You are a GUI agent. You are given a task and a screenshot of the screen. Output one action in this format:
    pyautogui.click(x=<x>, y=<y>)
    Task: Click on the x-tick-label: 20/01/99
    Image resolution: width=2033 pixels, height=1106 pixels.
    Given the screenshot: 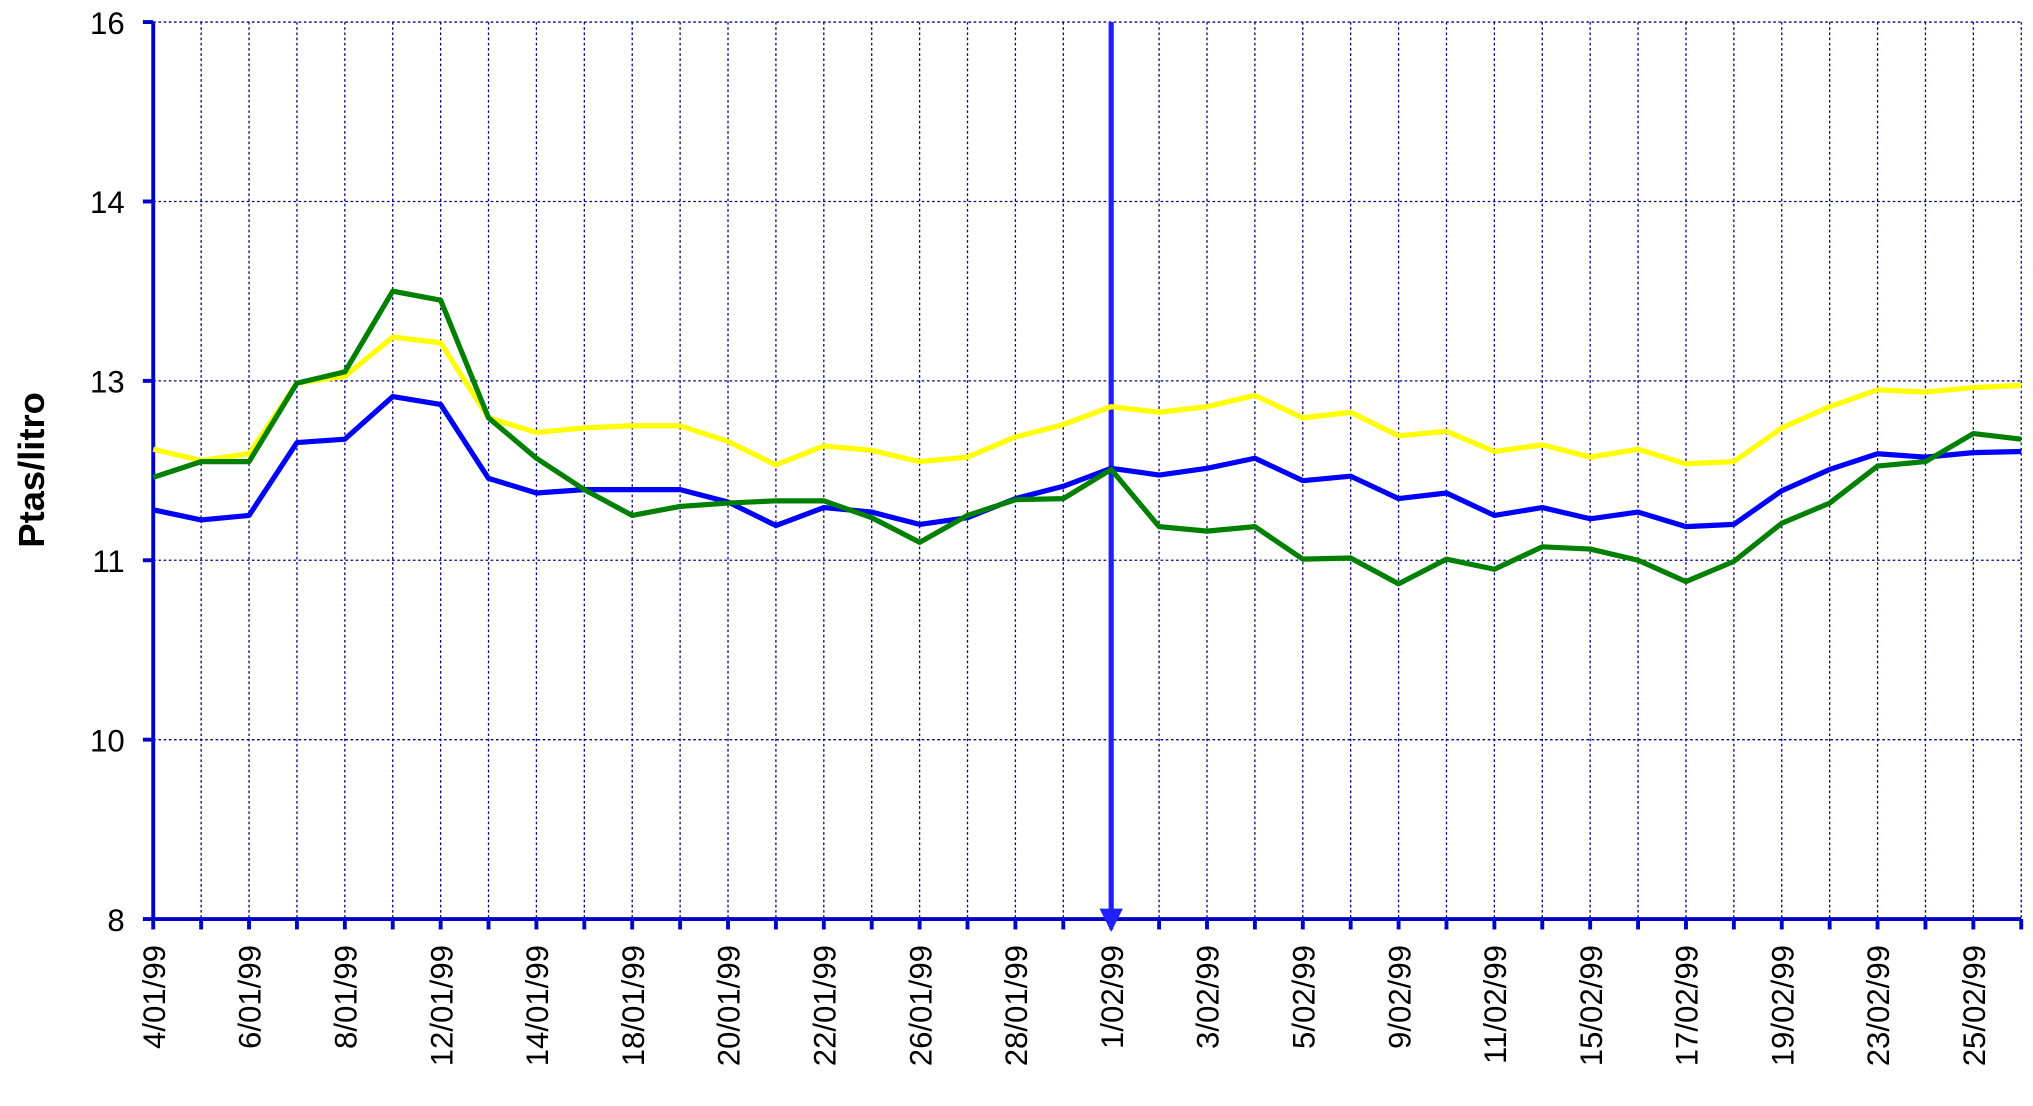 What is the action you would take?
    pyautogui.click(x=729, y=1005)
    